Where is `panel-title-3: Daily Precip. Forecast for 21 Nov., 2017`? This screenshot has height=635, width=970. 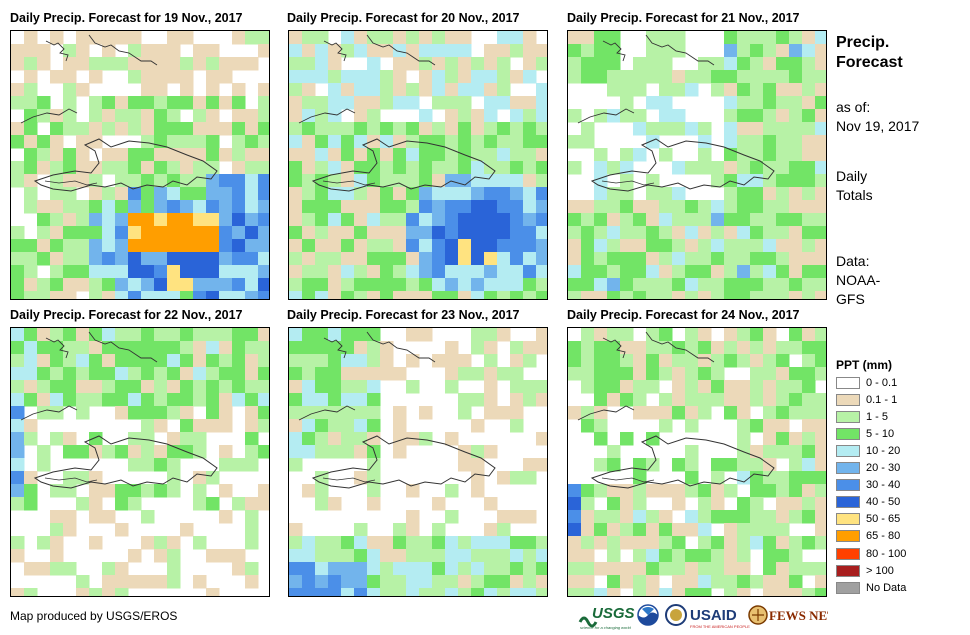
panel-title-3: Daily Precip. Forecast for 21 Nov., 2017 is located at coordinates (683, 18).